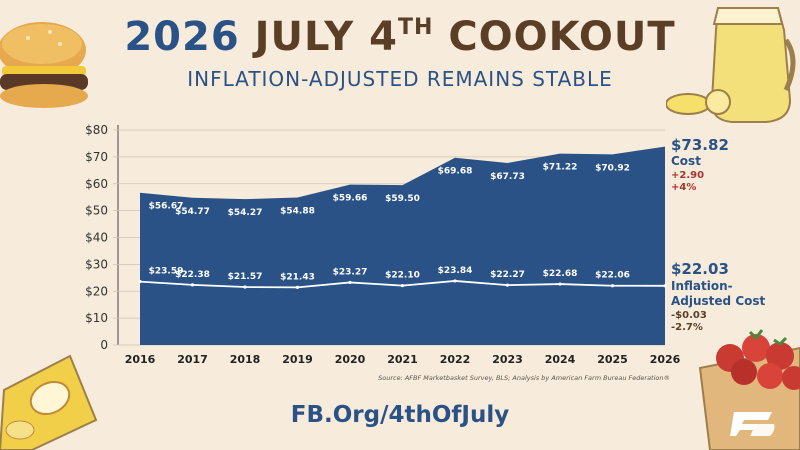 This screenshot has height=450, width=800. I want to click on adjusted-data-label: $21.57, so click(245, 277).